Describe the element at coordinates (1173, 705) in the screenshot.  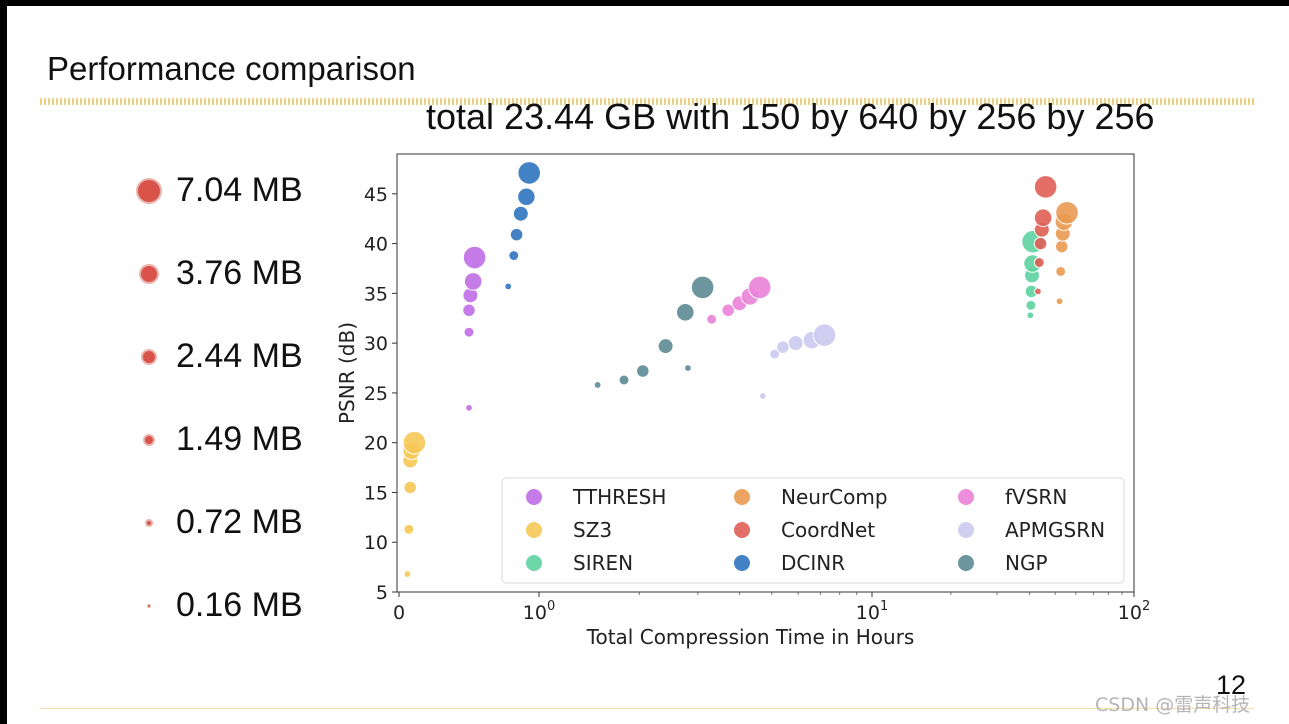
I see `watermark: CSDN @雷声科技` at that location.